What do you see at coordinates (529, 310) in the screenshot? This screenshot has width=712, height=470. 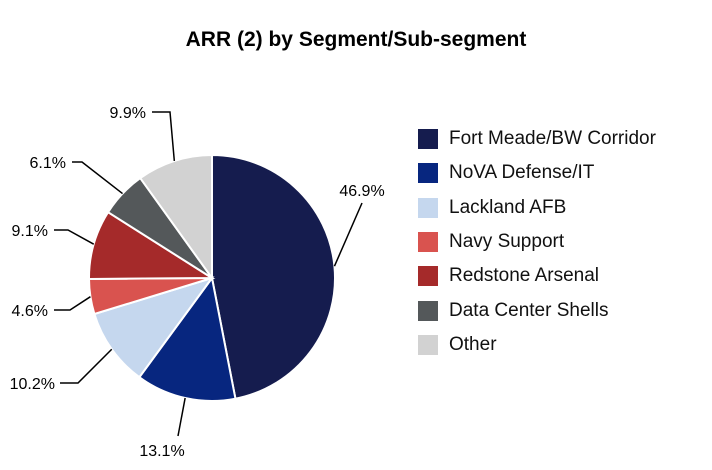 I see `legend-label: Data Center Shells` at bounding box center [529, 310].